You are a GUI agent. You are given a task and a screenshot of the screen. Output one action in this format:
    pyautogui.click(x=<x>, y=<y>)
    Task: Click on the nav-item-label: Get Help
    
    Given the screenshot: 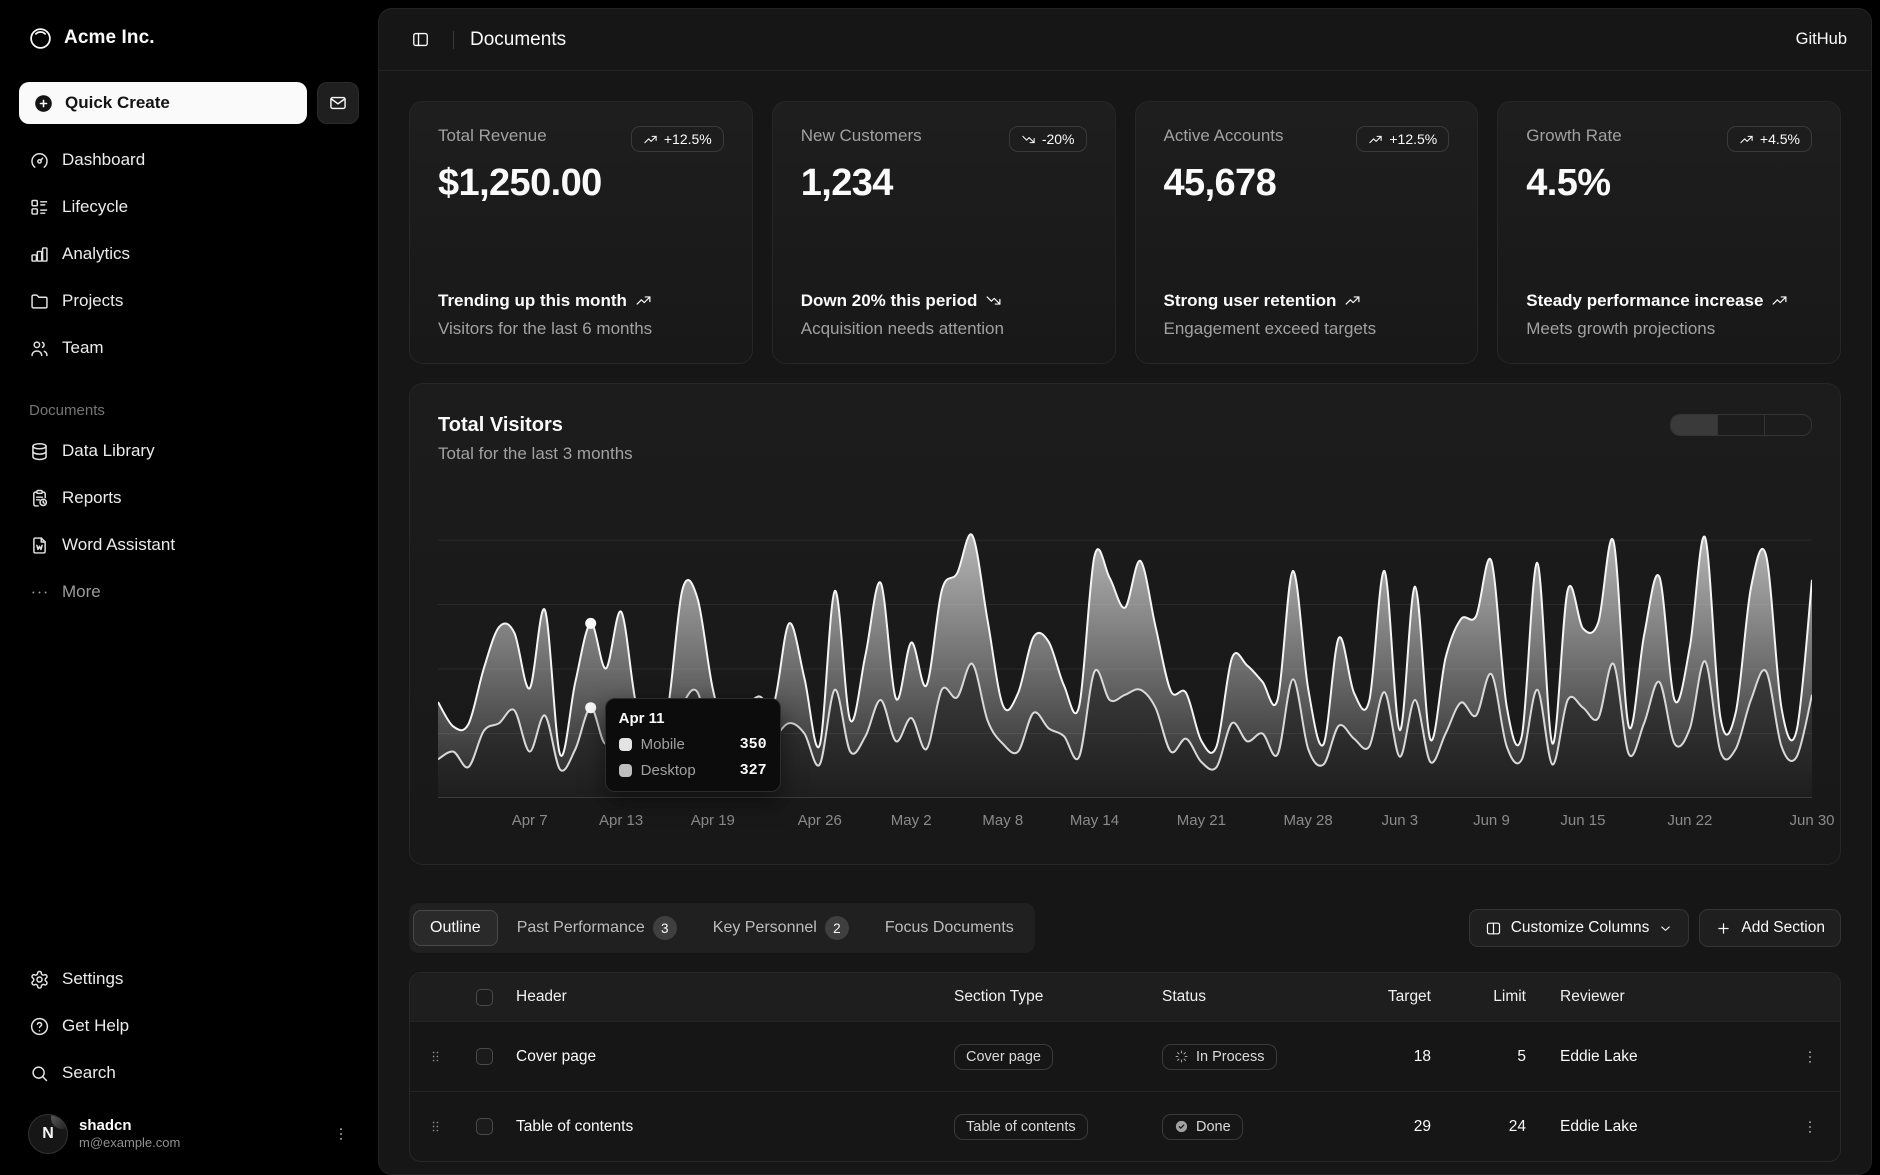 What is the action you would take?
    pyautogui.click(x=96, y=1025)
    